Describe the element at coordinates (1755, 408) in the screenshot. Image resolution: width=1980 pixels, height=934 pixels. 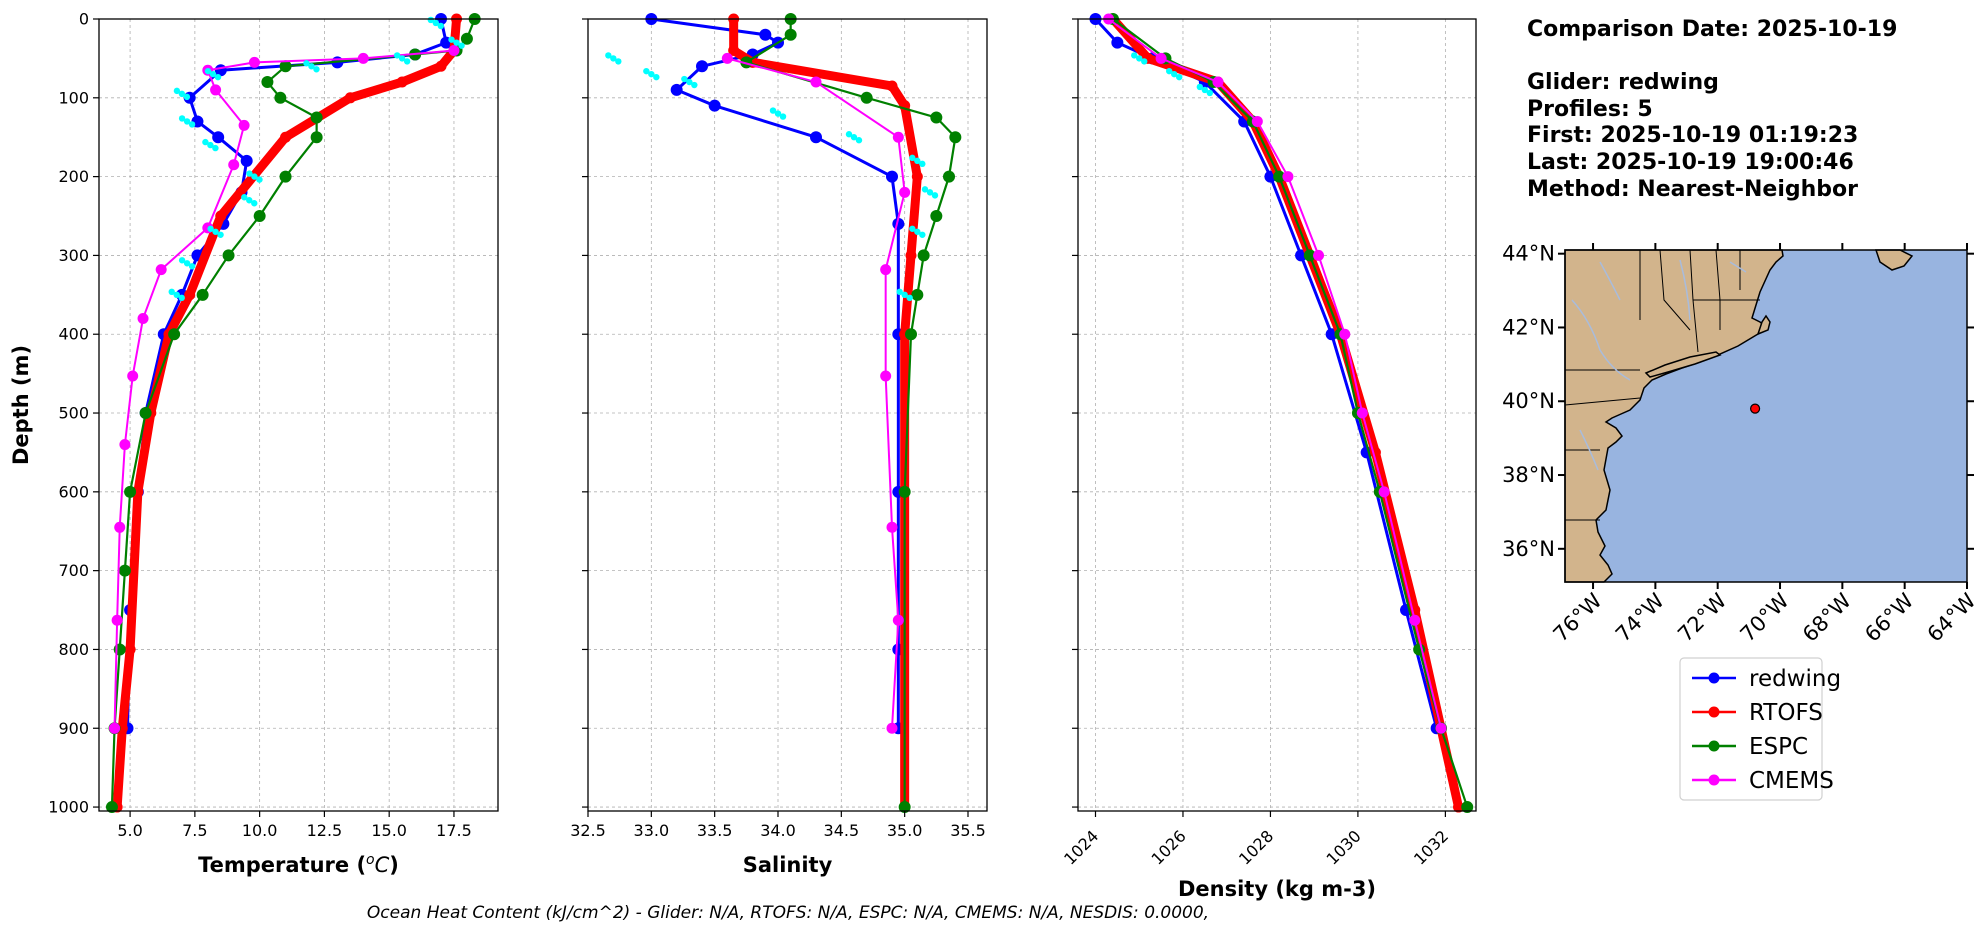
I see `glider-position-marker` at that location.